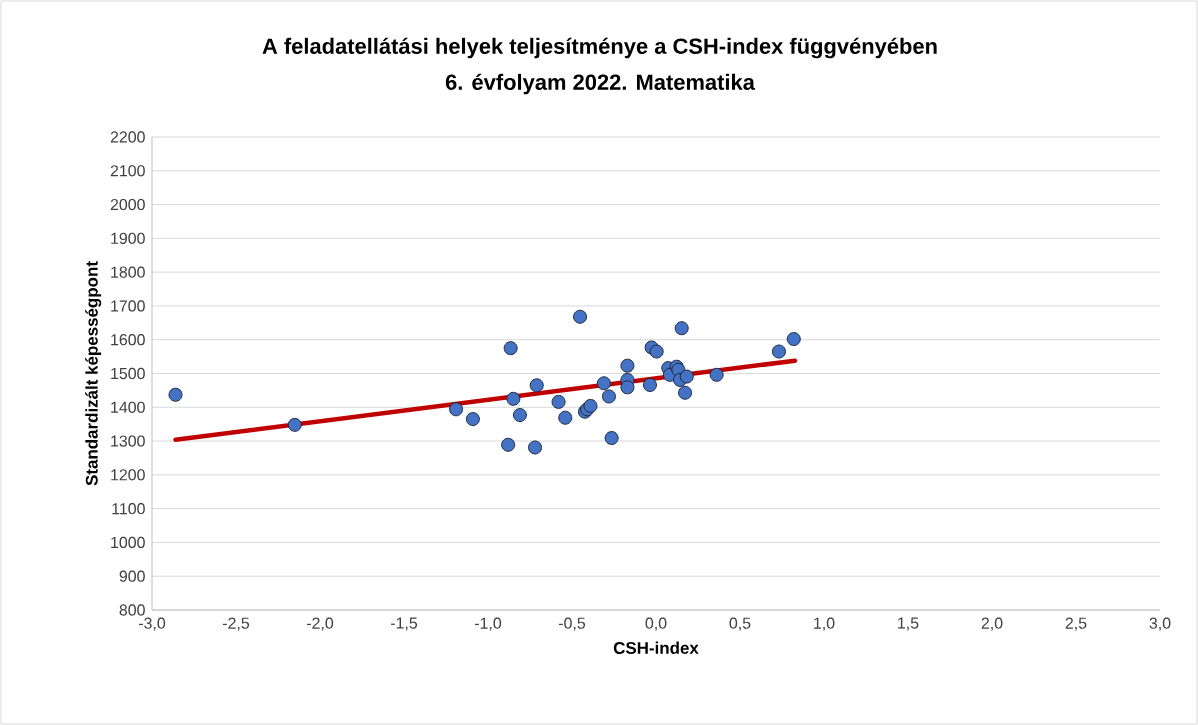 This screenshot has width=1198, height=725. What do you see at coordinates (1076, 624) in the screenshot?
I see `x-tick-label: 2,5` at bounding box center [1076, 624].